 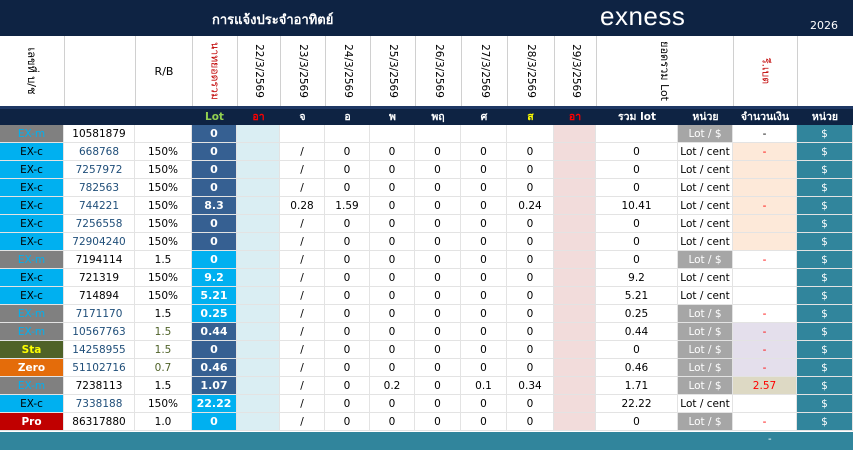 What do you see at coordinates (163, 422) in the screenshot?
I see `rb-cell: 1.0` at bounding box center [163, 422].